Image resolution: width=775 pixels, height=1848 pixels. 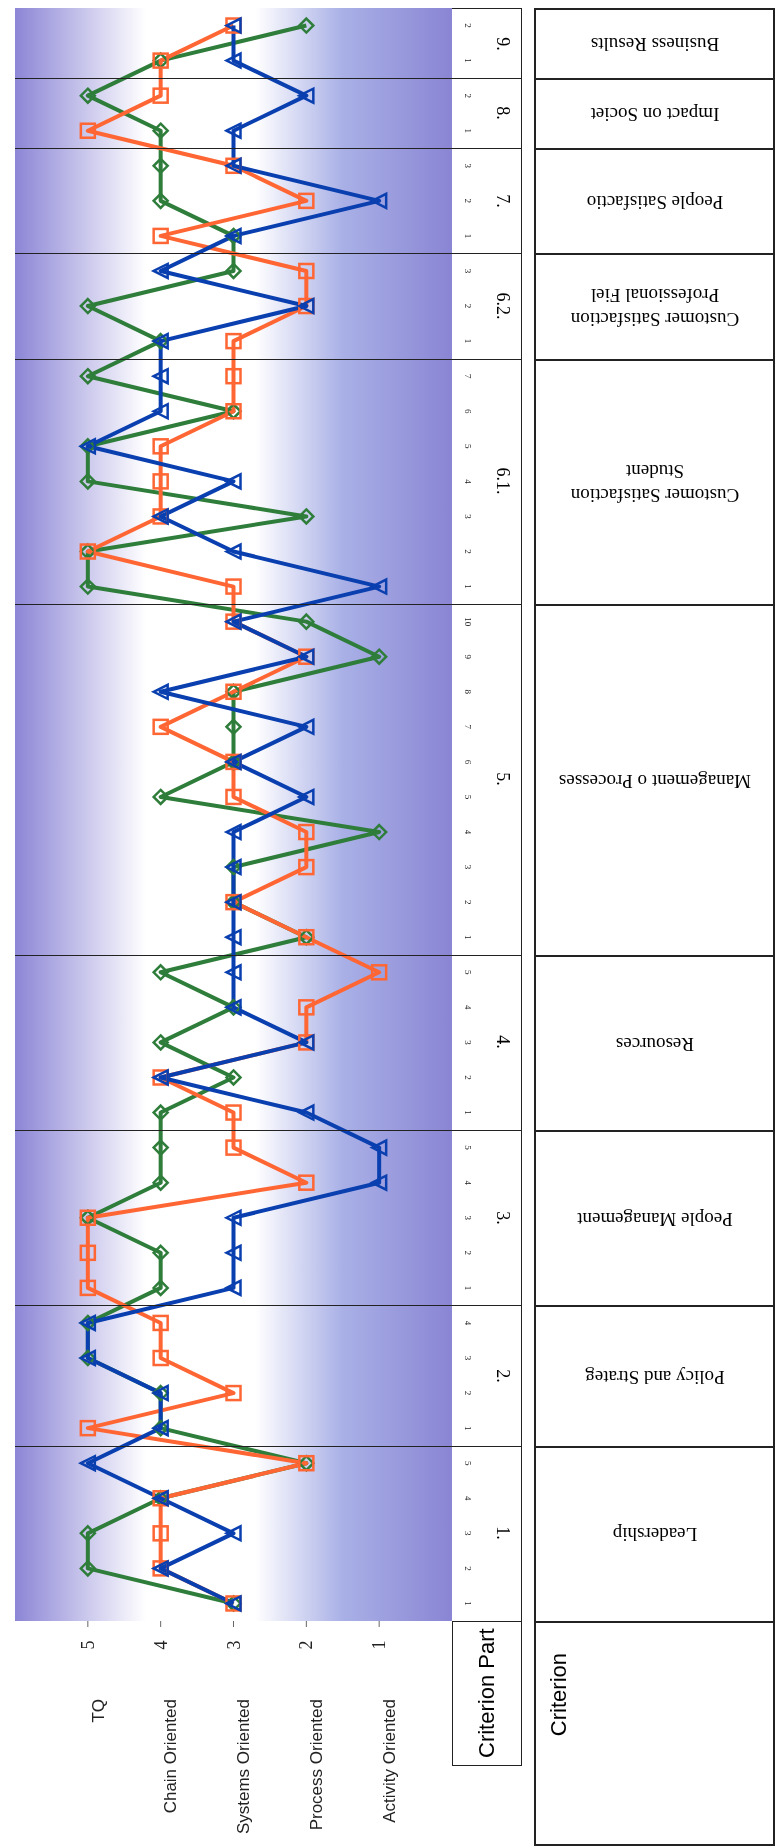 What do you see at coordinates (160, 1645) in the screenshot?
I see `x-tick-label: 4` at bounding box center [160, 1645].